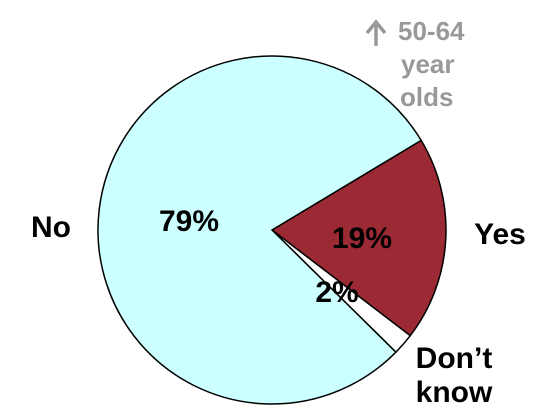 Image resolution: width=549 pixels, height=412 pixels. What do you see at coordinates (189, 221) in the screenshot?
I see `value-label-no: 79%` at bounding box center [189, 221].